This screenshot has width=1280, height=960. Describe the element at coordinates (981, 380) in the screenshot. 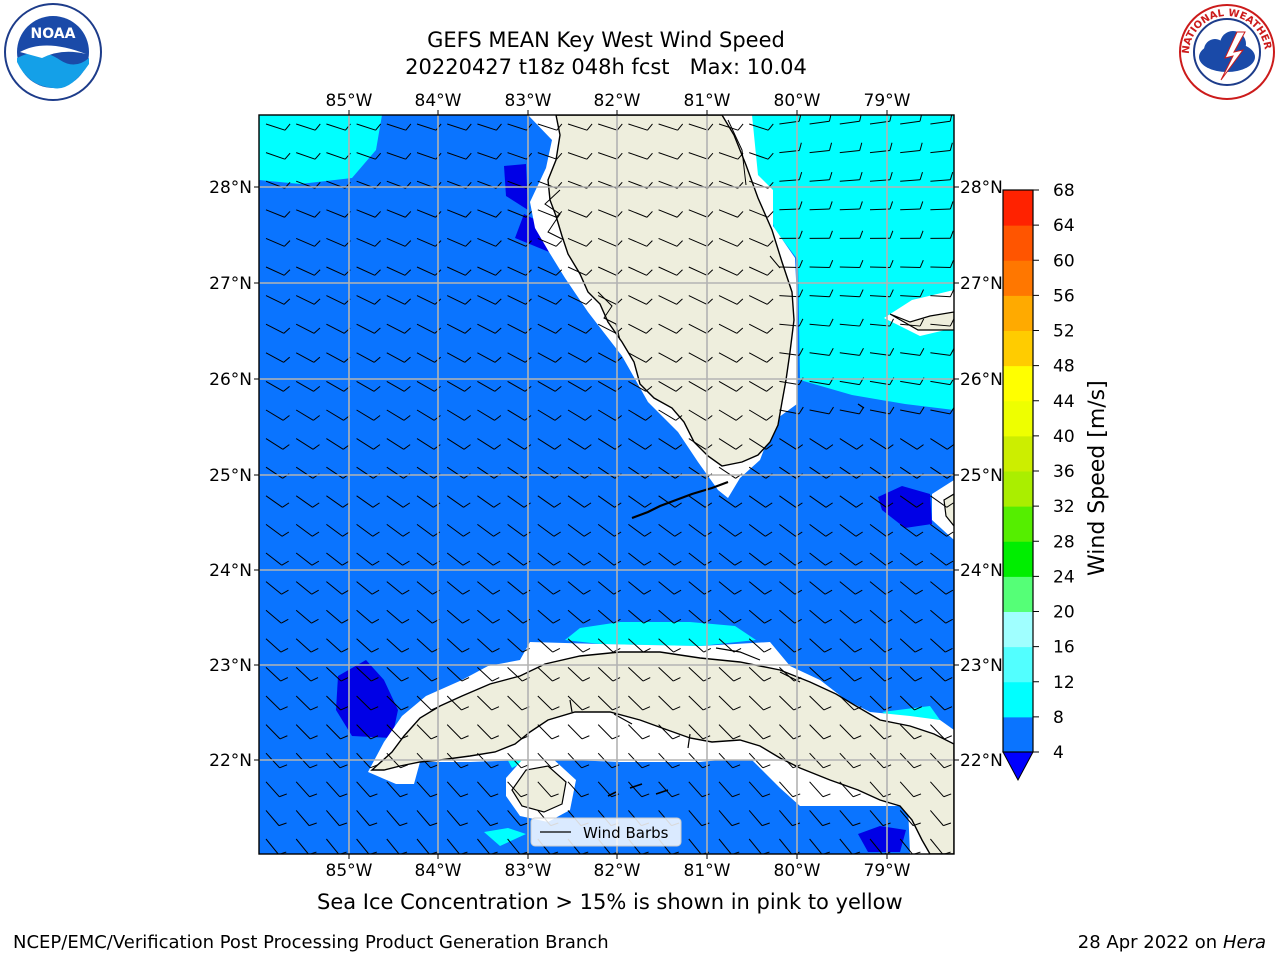

I see `lat-label-right: 26°N` at that location.